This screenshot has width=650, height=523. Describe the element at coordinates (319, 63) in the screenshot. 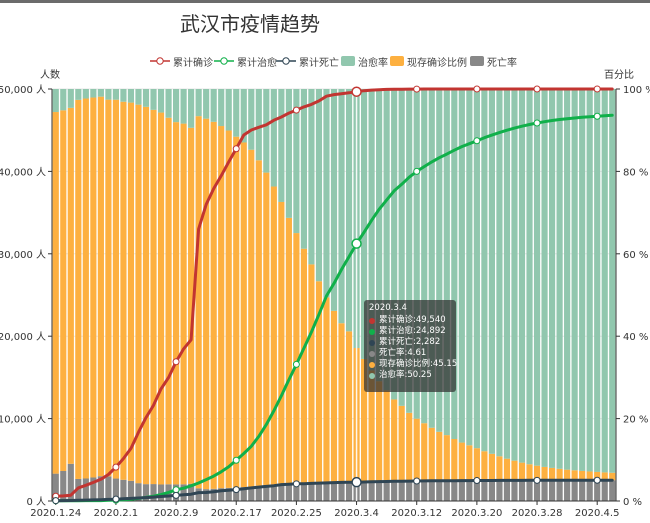

I see `legend-label: 累计死亡` at that location.